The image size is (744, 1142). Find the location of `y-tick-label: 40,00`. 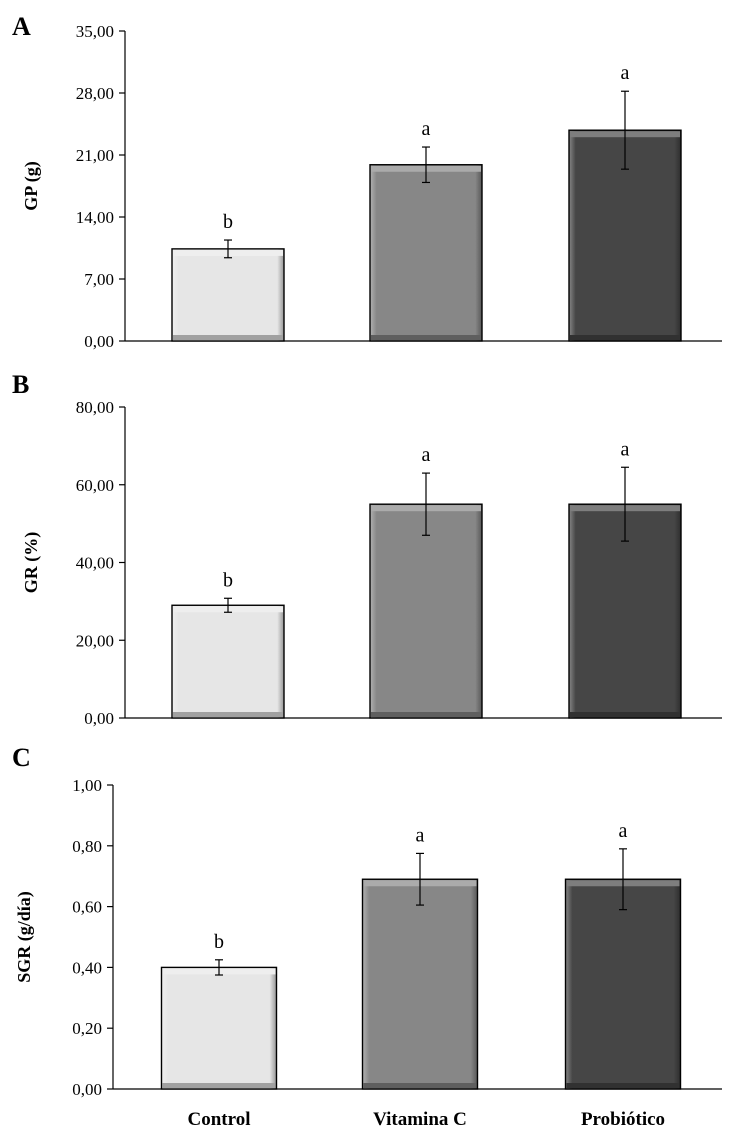

y-tick-label: 40,00 is located at coordinates (95, 563).